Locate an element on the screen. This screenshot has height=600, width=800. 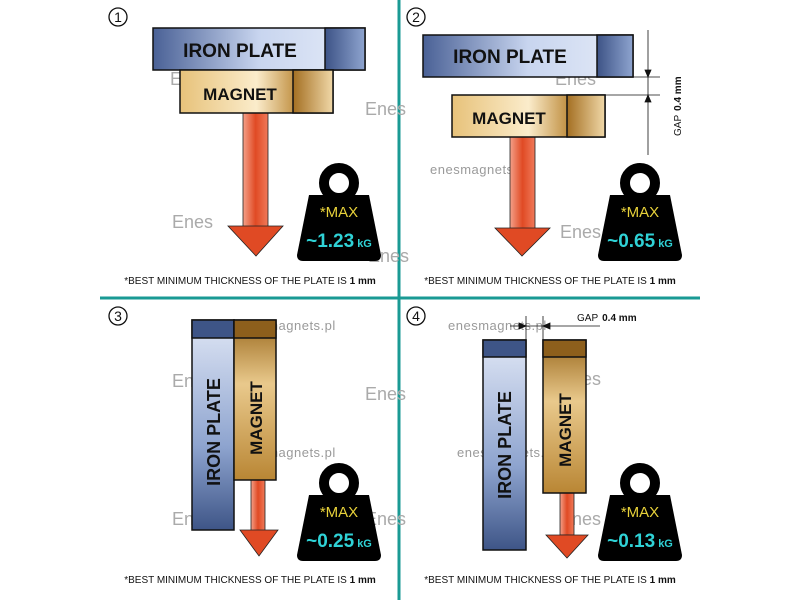
panel-number: 2 is located at coordinates (416, 17).